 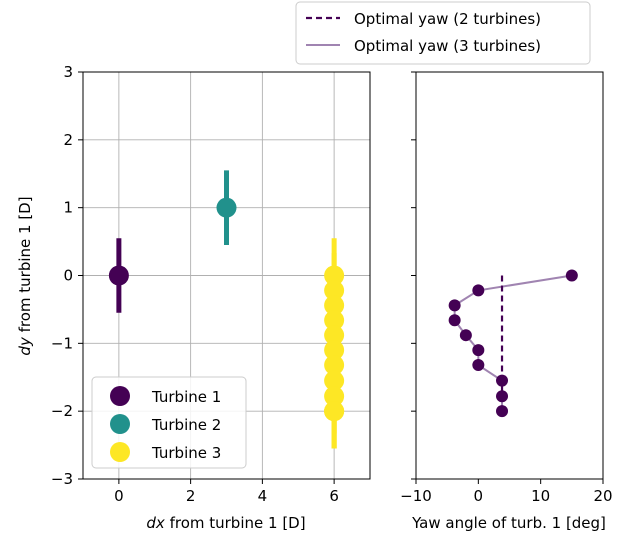 I want to click on turbine-2-point, so click(x=226, y=207).